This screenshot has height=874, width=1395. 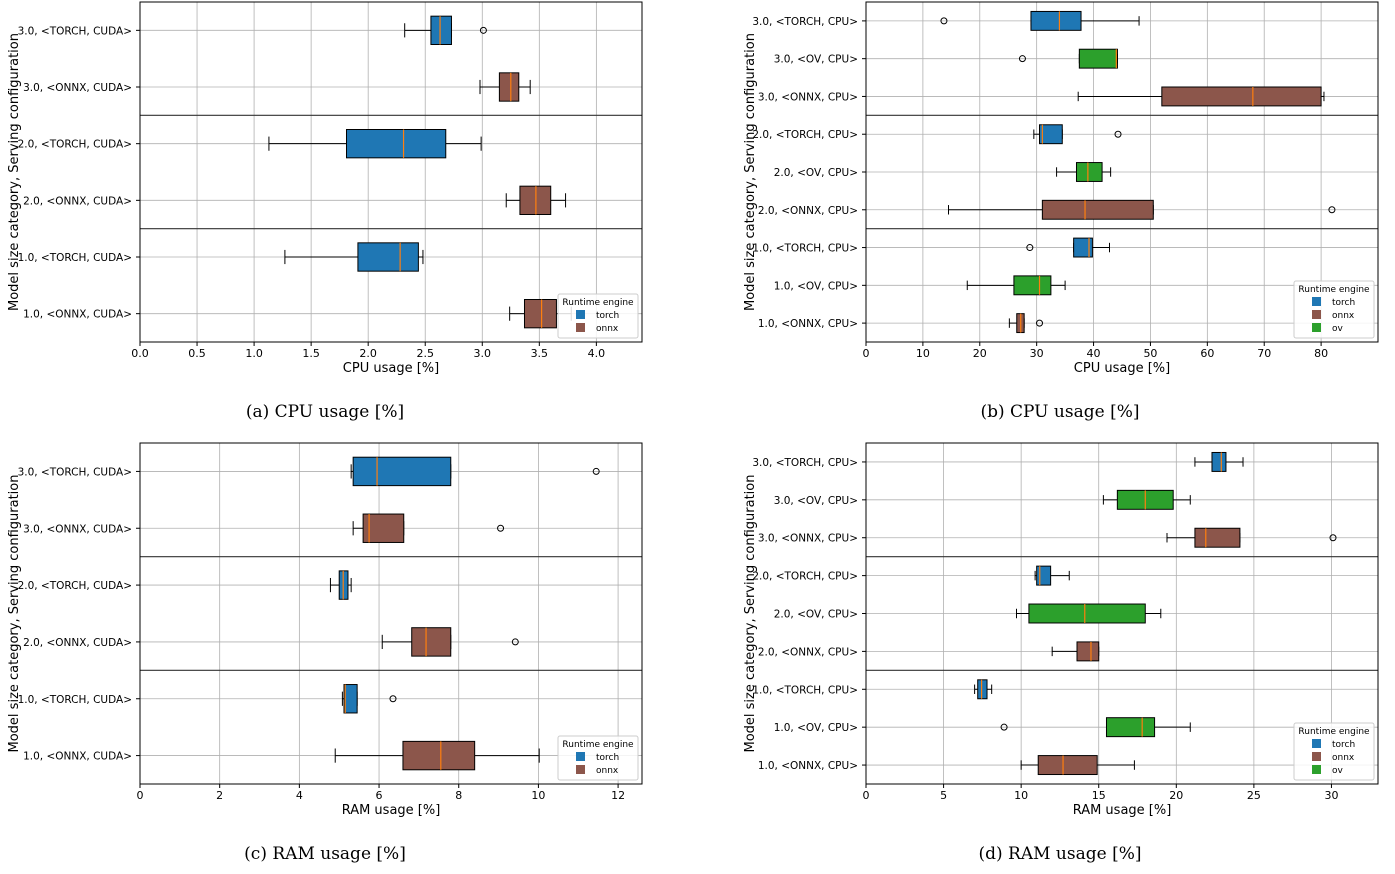 I want to click on legend-label: ov, so click(x=1338, y=771).